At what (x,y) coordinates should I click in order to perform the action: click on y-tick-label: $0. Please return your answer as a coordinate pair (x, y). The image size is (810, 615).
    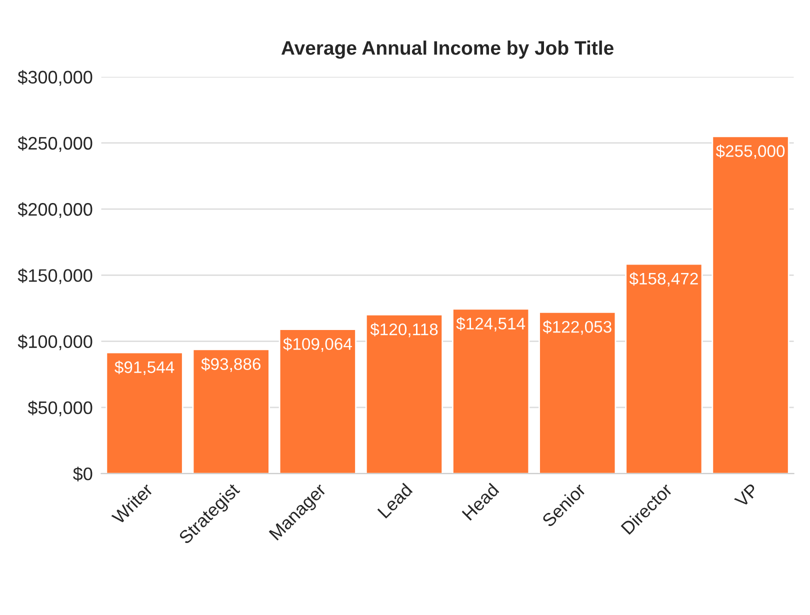
    Looking at the image, I should click on (82, 474).